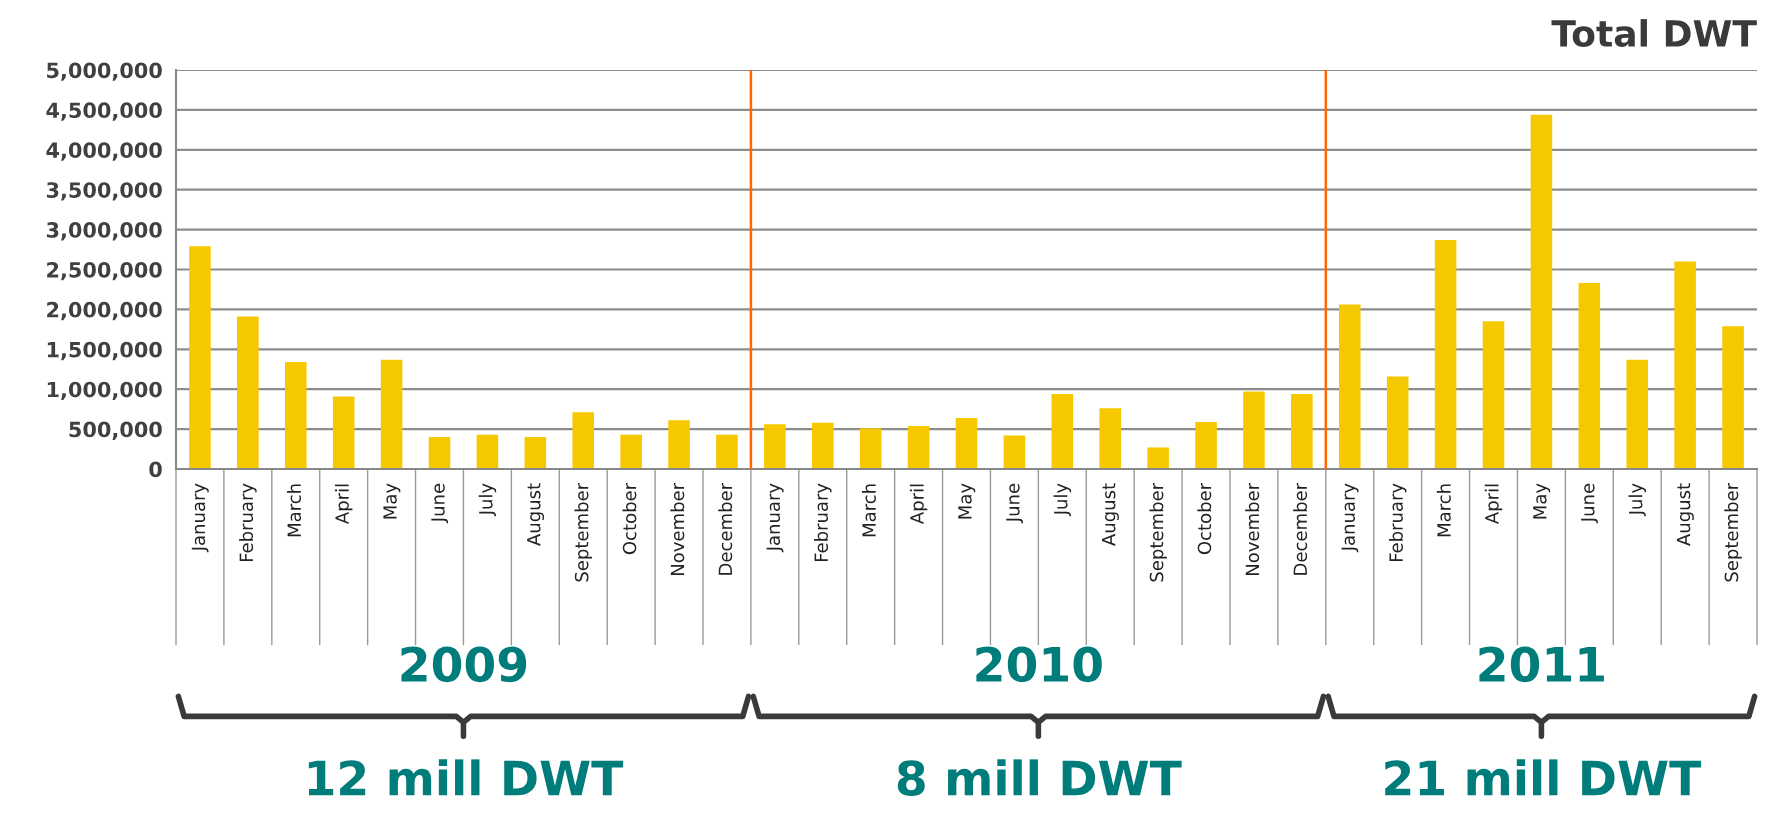 This screenshot has width=1780, height=814. I want to click on y-tick-label: 0, so click(155, 469).